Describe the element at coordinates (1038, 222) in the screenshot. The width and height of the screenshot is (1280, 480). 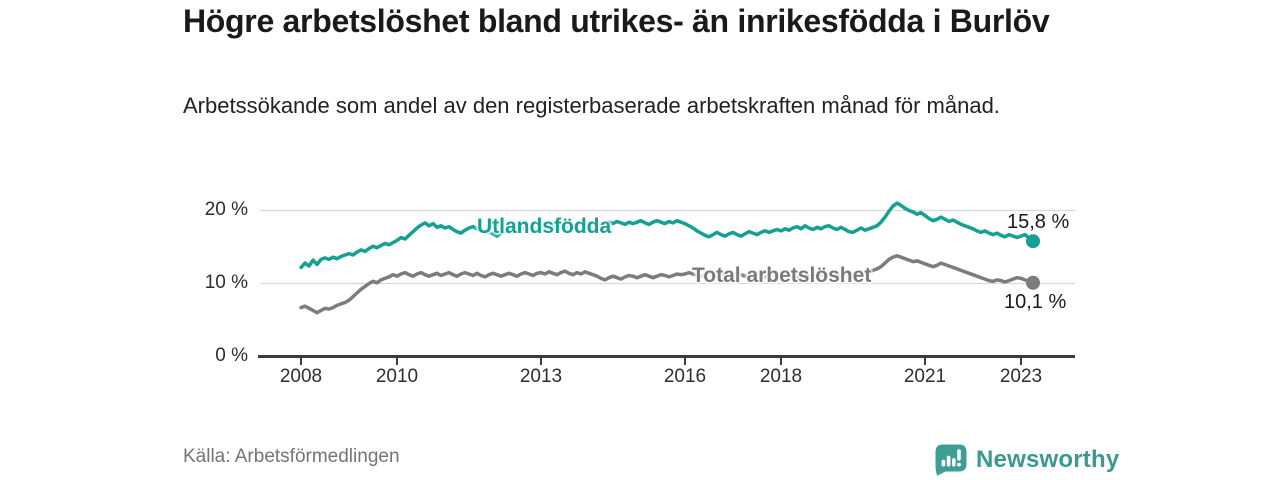
I see `end-value-label-utlandsfodda: 15,8 %` at that location.